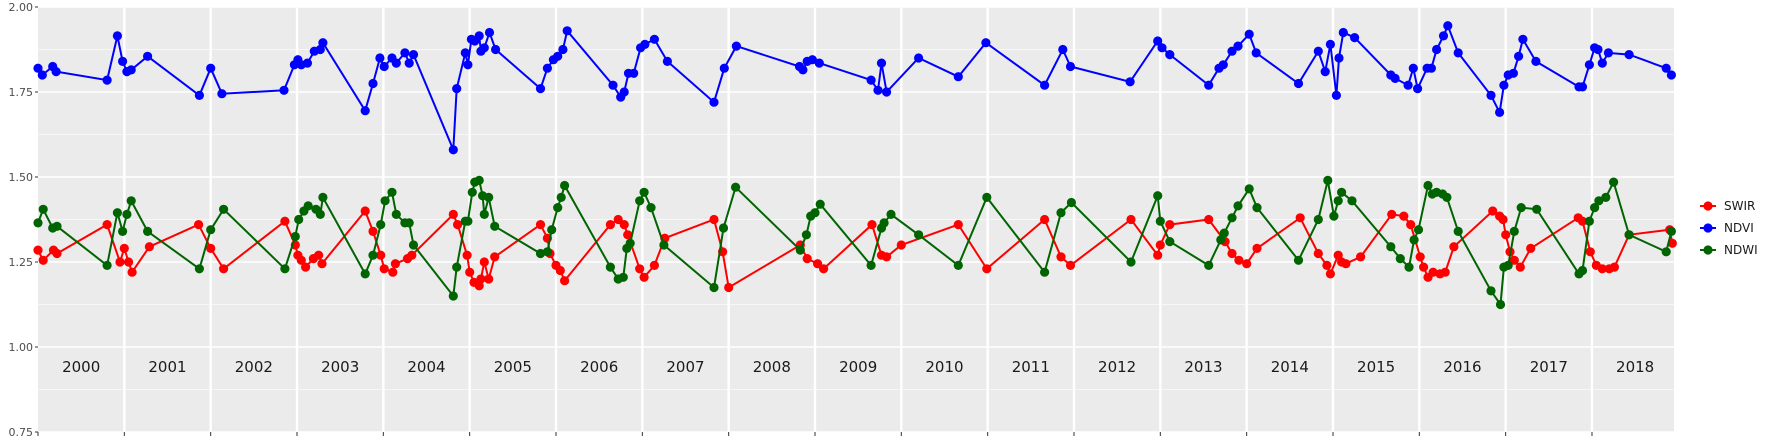  What do you see at coordinates (21, 7) in the screenshot?
I see `y-tick-label: 2.00` at bounding box center [21, 7].